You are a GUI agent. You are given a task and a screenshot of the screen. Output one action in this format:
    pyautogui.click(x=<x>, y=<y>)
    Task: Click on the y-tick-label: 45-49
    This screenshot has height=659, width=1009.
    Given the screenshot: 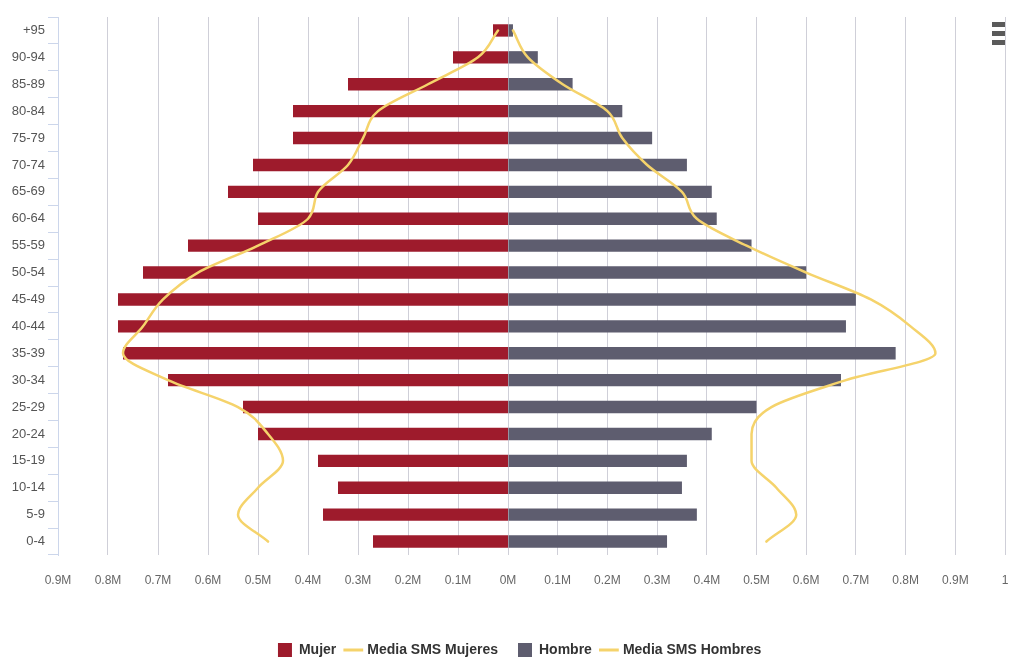 What is the action you would take?
    pyautogui.click(x=28, y=299)
    